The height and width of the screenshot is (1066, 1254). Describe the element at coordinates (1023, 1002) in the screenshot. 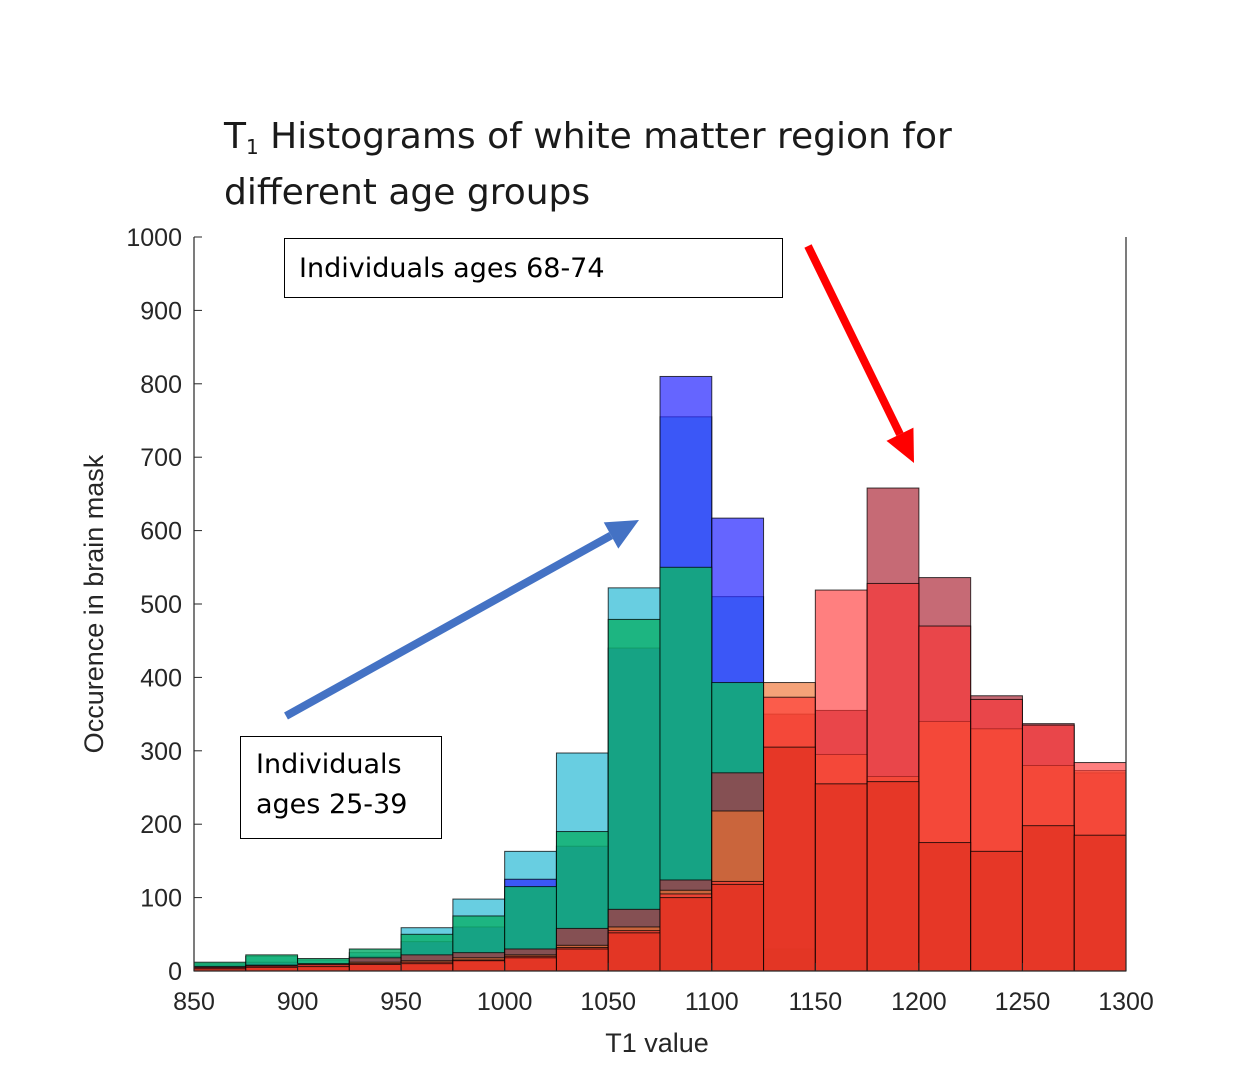

I see `x-tick-label-1250: 1250` at that location.